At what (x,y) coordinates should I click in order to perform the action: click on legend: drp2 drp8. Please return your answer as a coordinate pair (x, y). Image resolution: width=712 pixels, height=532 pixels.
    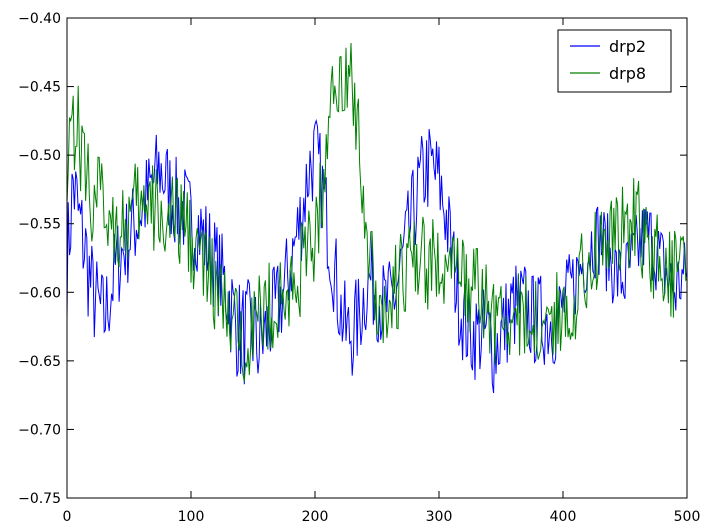
    Looking at the image, I should click on (614, 61).